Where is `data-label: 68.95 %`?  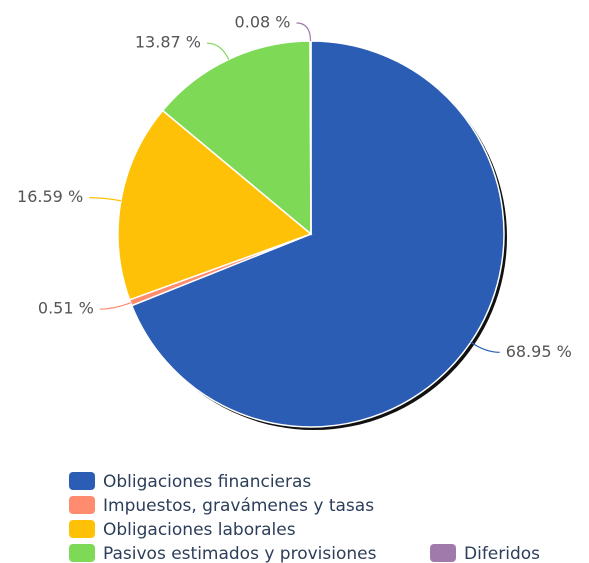
data-label: 68.95 % is located at coordinates (539, 351).